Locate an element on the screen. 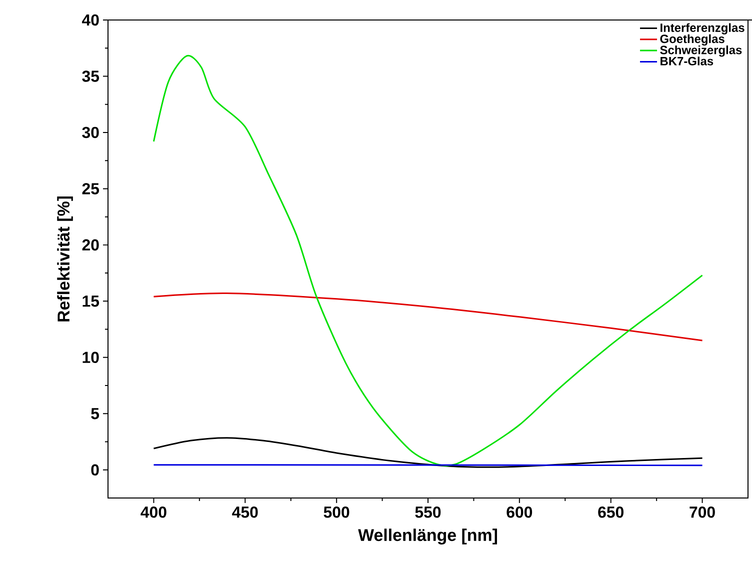 This screenshot has height=584, width=752. legend-label: Schweizerglas is located at coordinates (701, 51).